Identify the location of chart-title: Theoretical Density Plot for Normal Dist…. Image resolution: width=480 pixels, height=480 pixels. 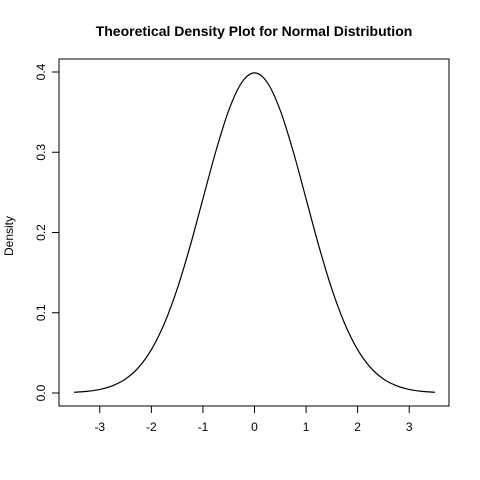
(254, 31).